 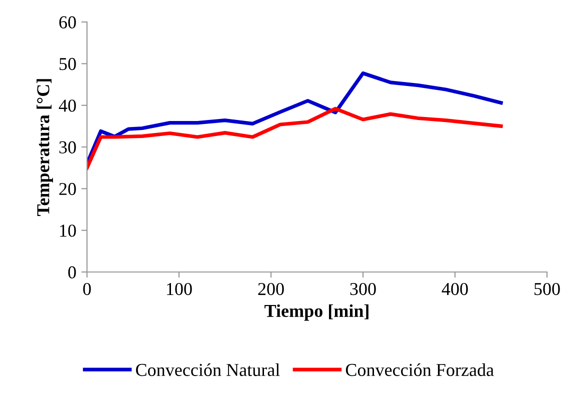 I want to click on x-tick-label: 300, so click(x=363, y=289).